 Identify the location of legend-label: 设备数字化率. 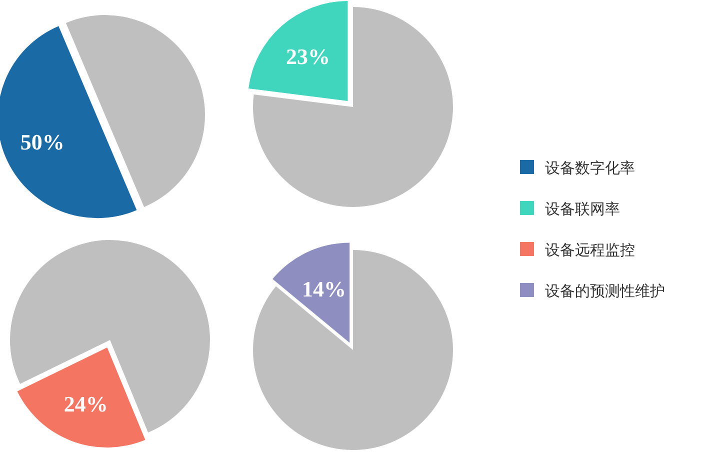
(590, 168).